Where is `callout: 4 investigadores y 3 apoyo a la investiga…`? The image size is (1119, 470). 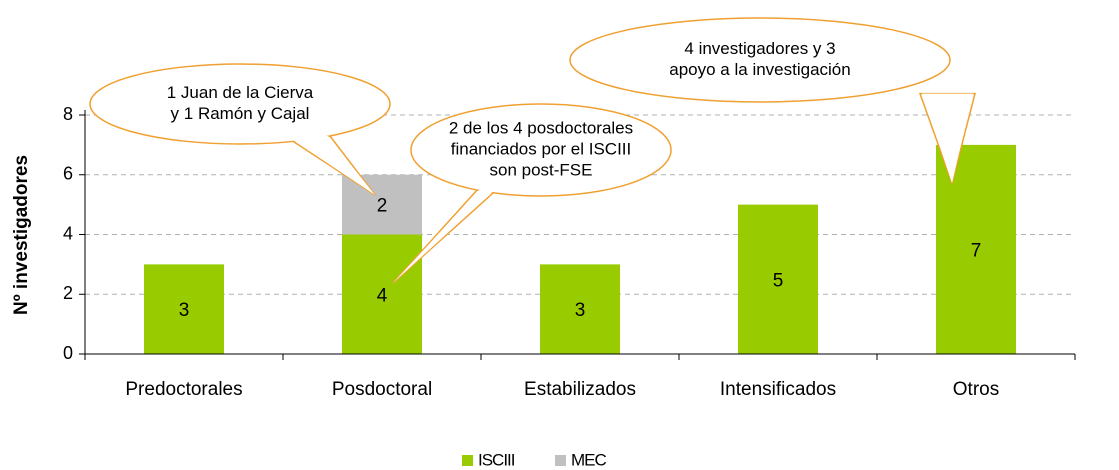 callout: 4 investigadores y 3 apoyo a la investiga… is located at coordinates (772, 101).